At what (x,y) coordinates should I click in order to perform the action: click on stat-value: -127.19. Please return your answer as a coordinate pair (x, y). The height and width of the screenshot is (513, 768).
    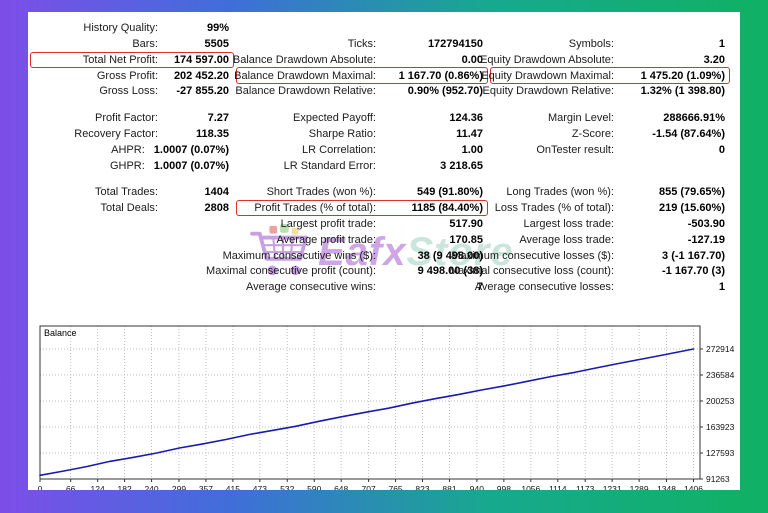
    Looking at the image, I should click on (706, 239).